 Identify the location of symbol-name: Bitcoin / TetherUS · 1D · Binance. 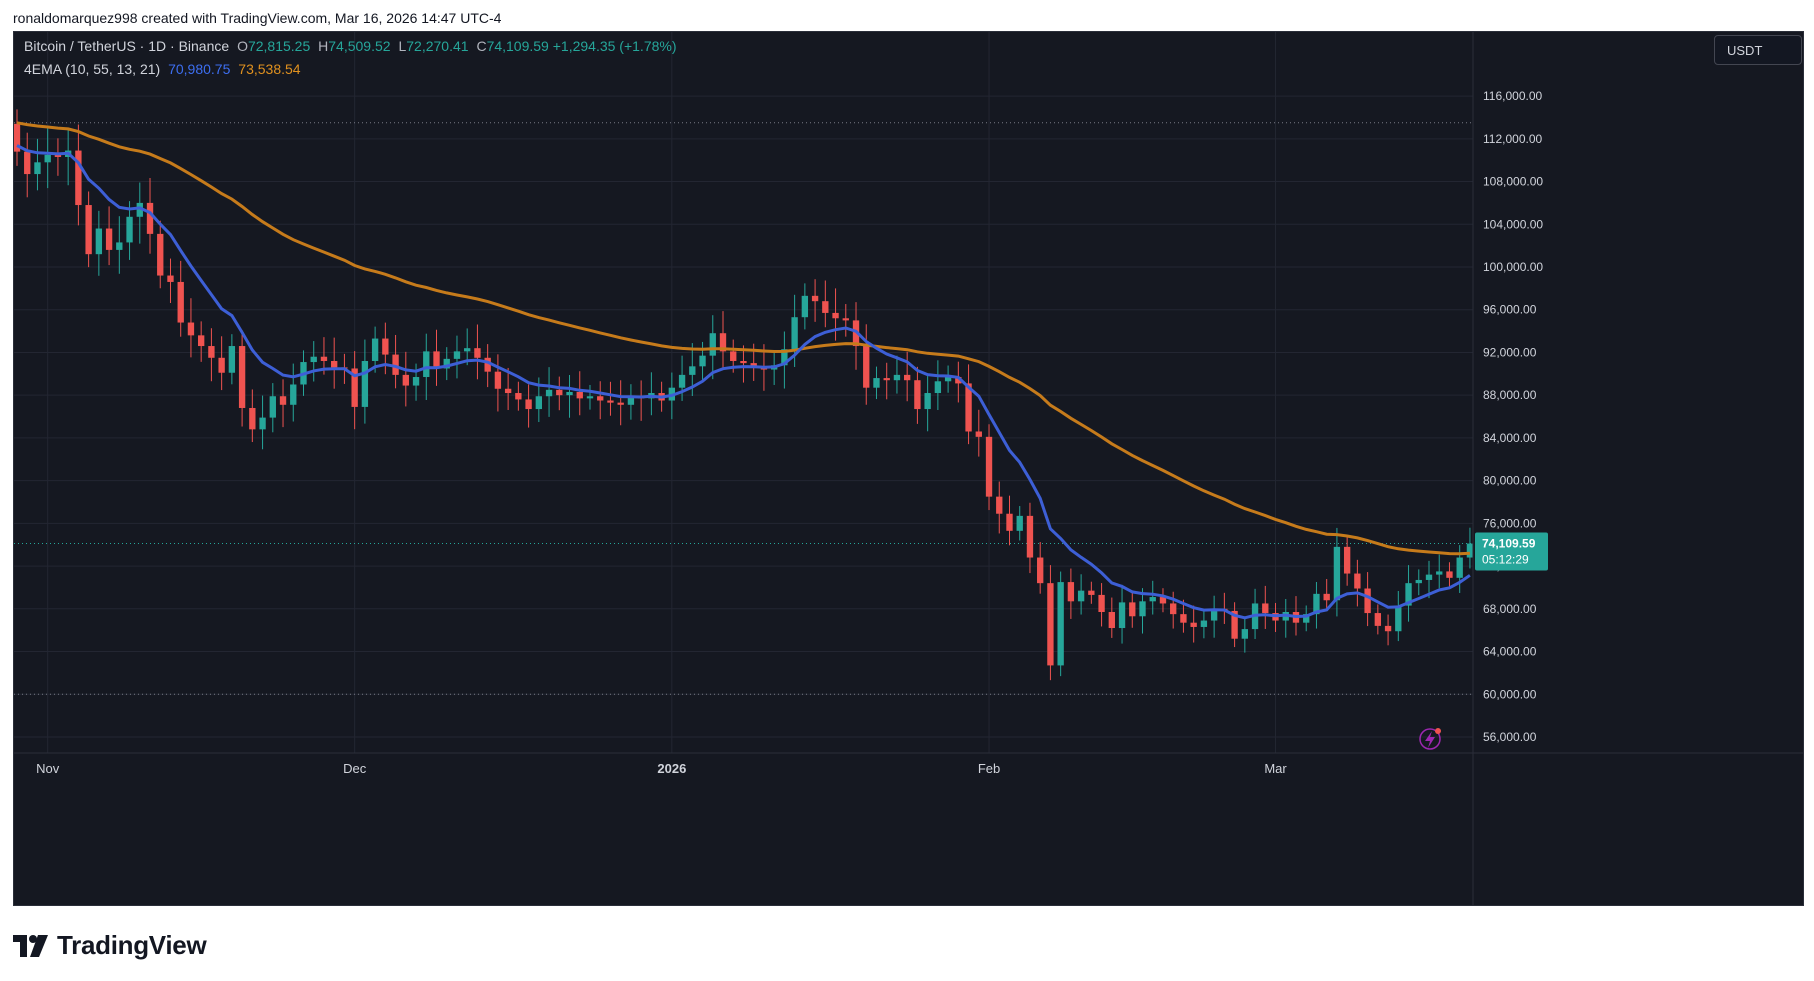
(127, 46).